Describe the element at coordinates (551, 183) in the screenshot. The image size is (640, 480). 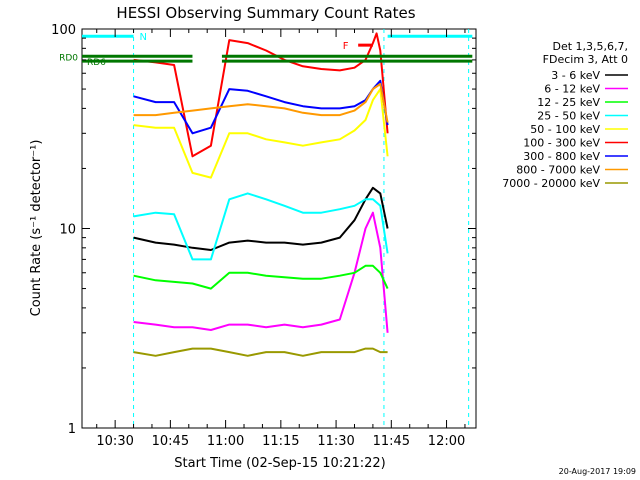
I see `legend-entry-label: 7000 - 20000 keV` at that location.